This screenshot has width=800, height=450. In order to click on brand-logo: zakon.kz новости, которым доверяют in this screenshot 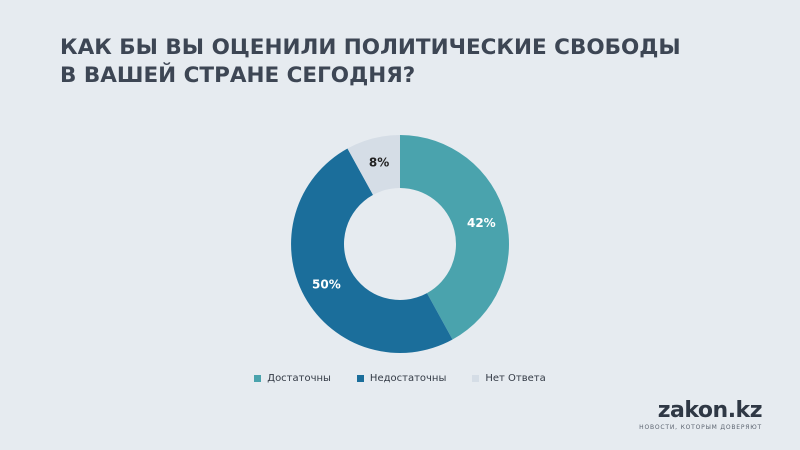, I will do `click(701, 415)`.